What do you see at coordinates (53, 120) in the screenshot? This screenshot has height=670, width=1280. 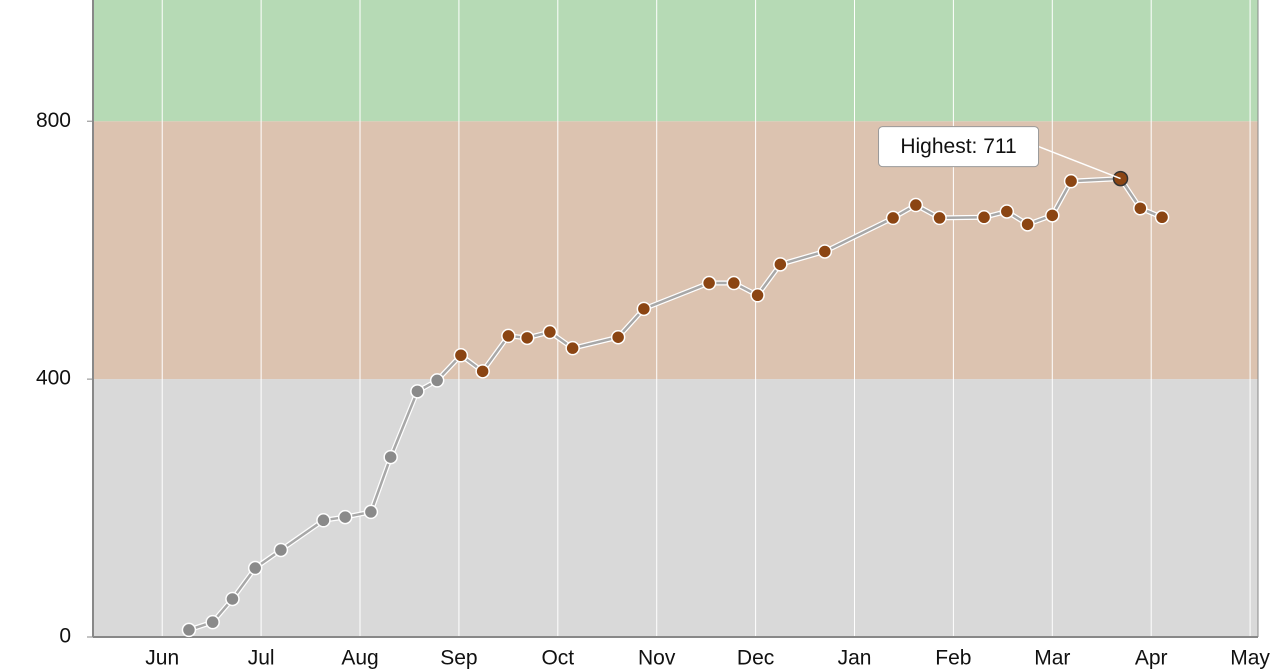 I see `y-tick-label: 800` at bounding box center [53, 120].